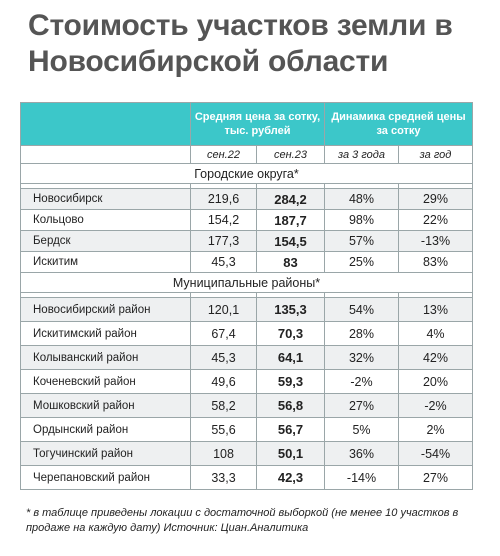  What do you see at coordinates (105, 262) in the screenshot?
I see `location-name: Искитим` at bounding box center [105, 262].